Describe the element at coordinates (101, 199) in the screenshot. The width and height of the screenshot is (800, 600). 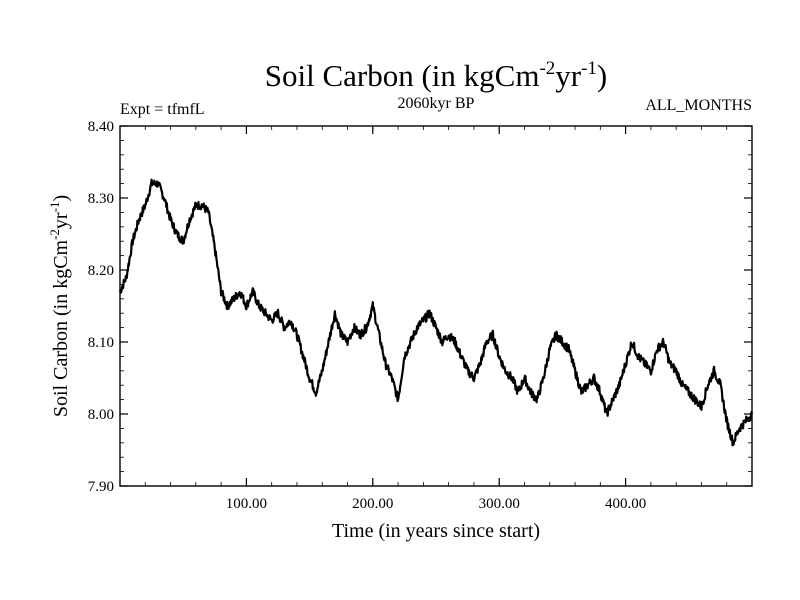
I see `y-tick-label: 8.30` at that location.